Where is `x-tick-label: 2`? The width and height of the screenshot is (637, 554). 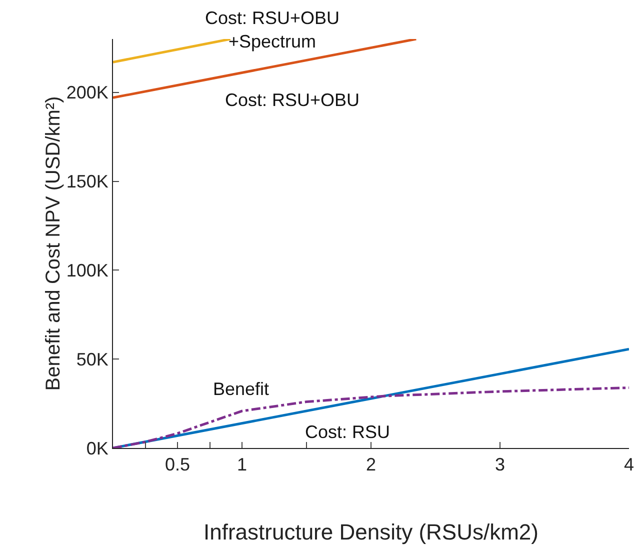
x-tick-label: 2 is located at coordinates (371, 464).